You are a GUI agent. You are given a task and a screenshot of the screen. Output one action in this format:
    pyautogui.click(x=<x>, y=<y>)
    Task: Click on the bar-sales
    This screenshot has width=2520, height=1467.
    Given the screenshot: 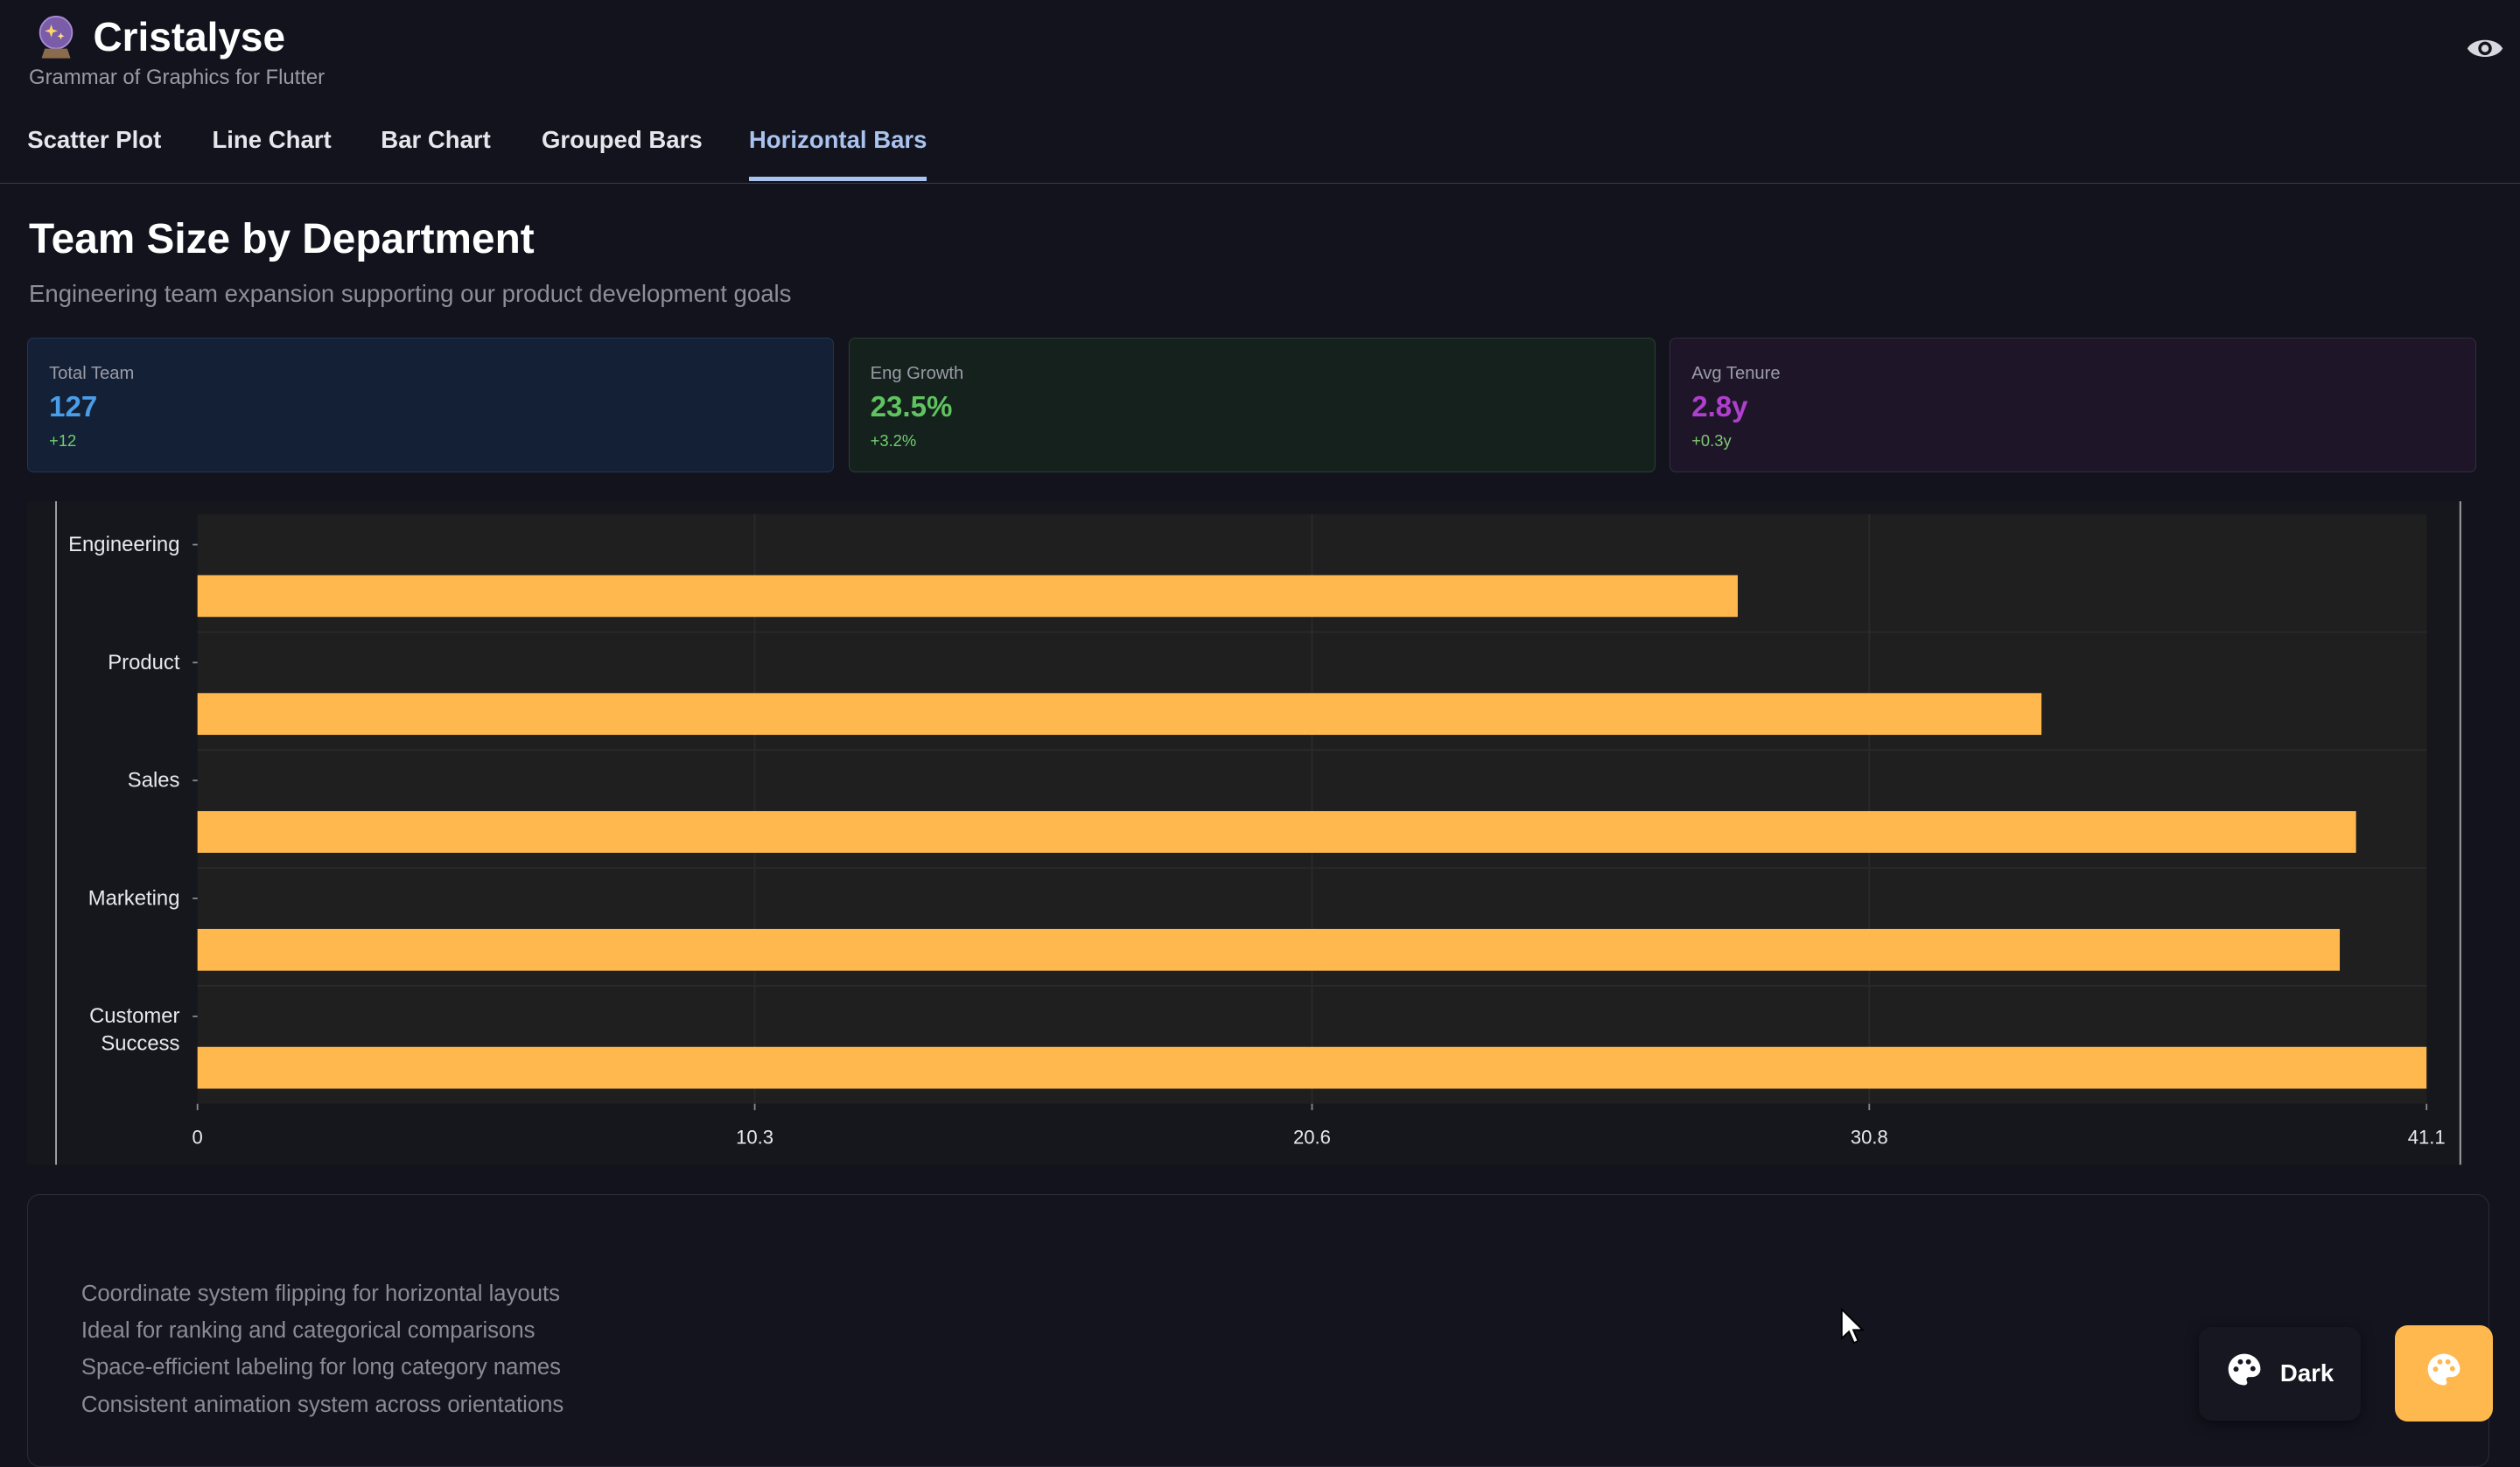 What is the action you would take?
    pyautogui.click(x=1276, y=832)
    